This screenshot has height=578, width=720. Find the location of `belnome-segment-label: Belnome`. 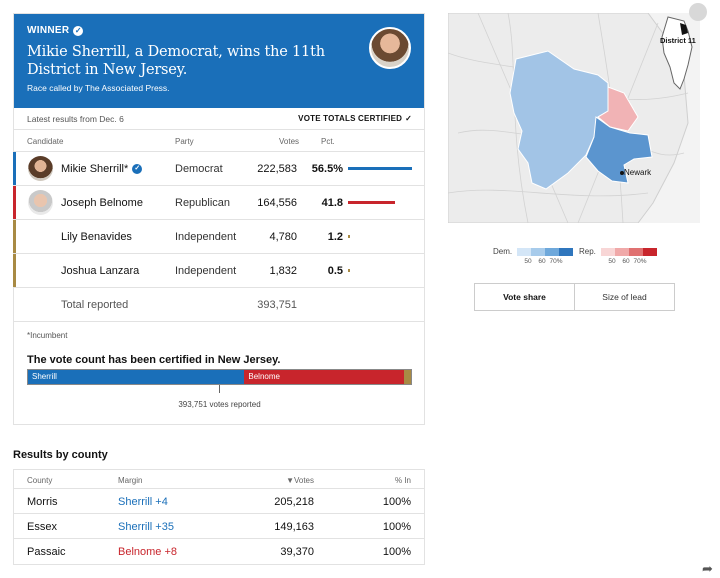

belnome-segment-label: Belnome is located at coordinates (264, 376).